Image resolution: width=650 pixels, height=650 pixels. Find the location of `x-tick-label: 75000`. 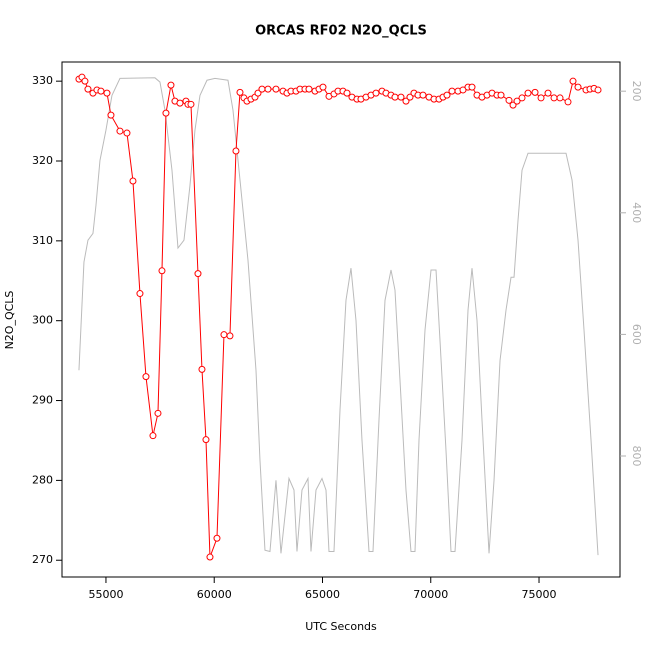

x-tick-label: 75000 is located at coordinates (539, 594).